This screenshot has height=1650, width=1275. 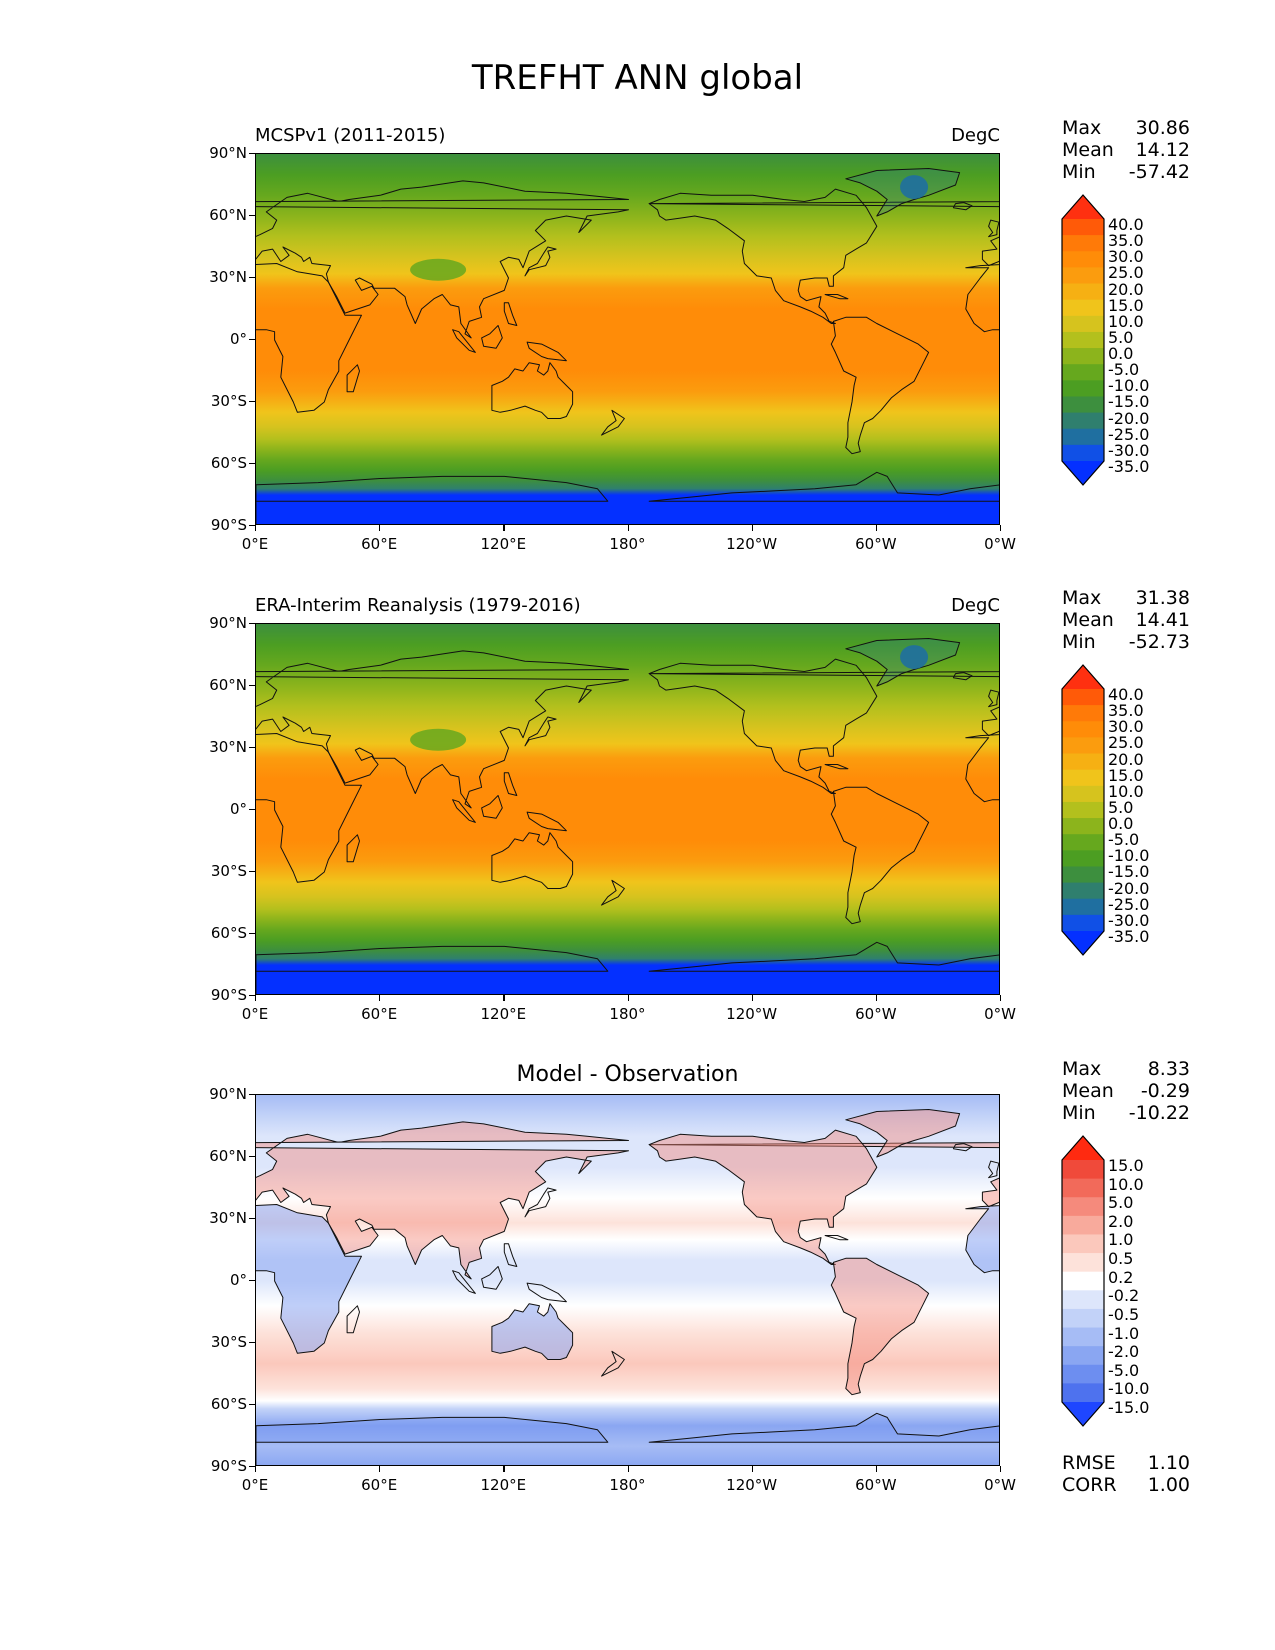 What do you see at coordinates (1089, 1463) in the screenshot?
I see `stat-label: RMSE` at bounding box center [1089, 1463].